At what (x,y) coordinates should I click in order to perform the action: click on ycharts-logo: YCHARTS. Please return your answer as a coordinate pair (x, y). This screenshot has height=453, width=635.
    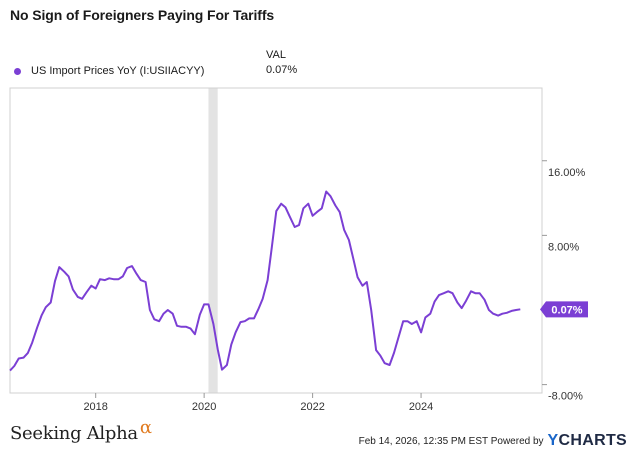
    Looking at the image, I should click on (587, 441).